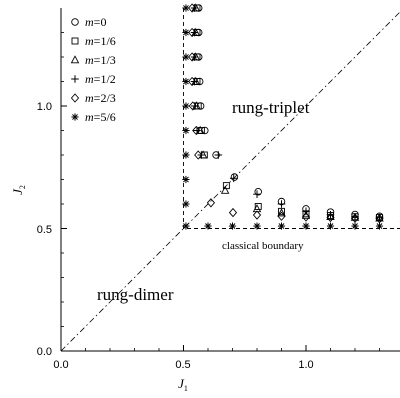 This screenshot has height=398, width=400. What do you see at coordinates (100, 79) in the screenshot?
I see `legend-label-3: m=1/2` at bounding box center [100, 79].